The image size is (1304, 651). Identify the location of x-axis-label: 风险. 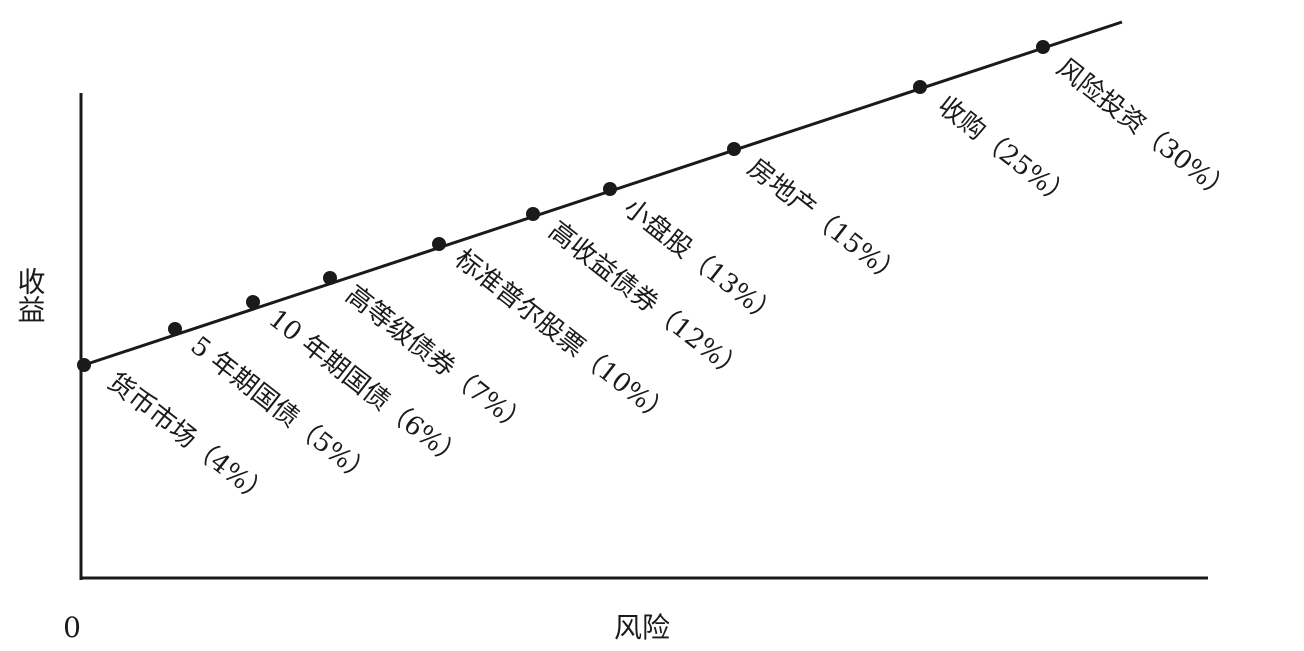
(642, 627).